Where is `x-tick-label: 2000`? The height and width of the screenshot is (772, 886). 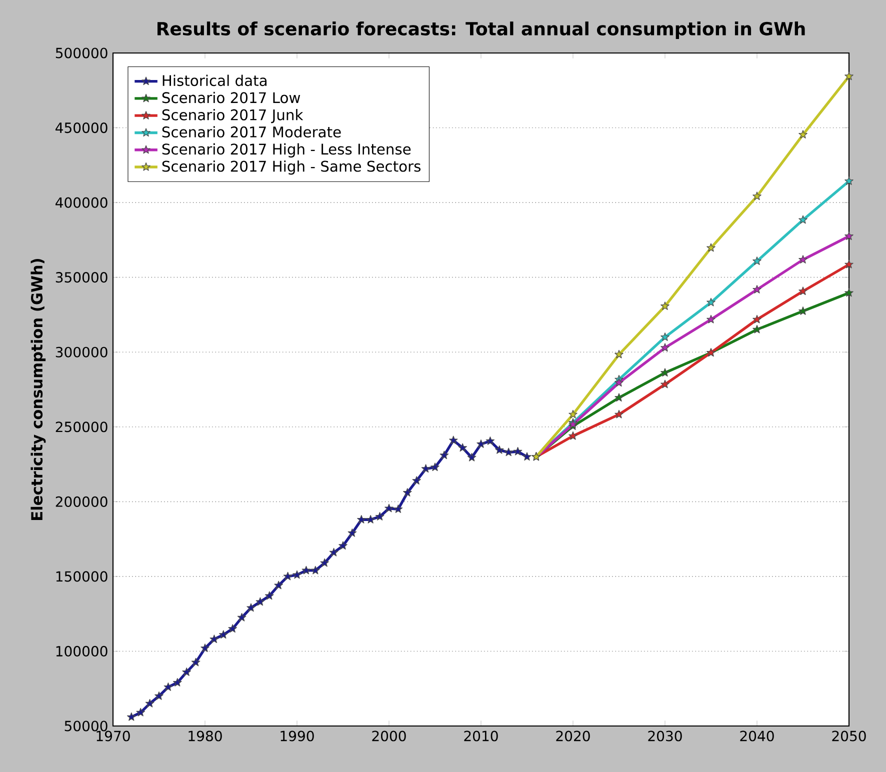 x-tick-label: 2000 is located at coordinates (389, 736).